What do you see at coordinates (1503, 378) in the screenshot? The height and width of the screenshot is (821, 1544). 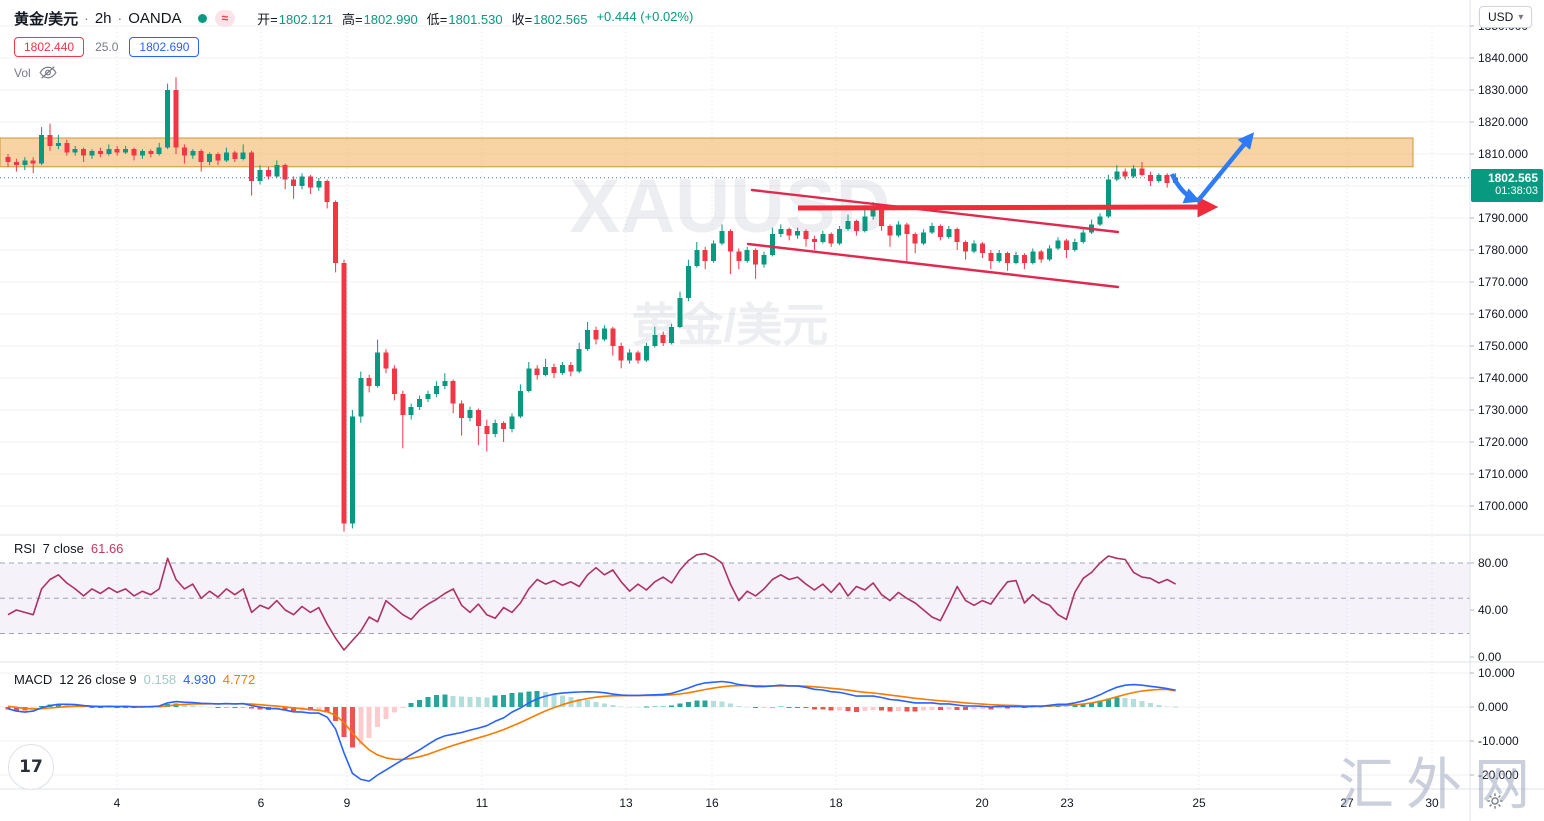 I see `axis-tick-label: 1740.000` at bounding box center [1503, 378].